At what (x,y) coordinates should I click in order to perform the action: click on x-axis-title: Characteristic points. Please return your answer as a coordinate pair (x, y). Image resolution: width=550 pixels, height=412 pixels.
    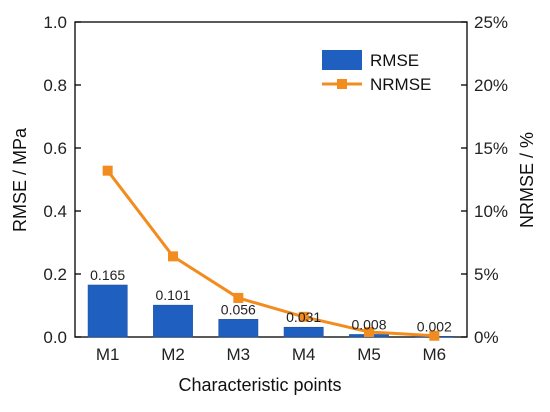
    Looking at the image, I should click on (259, 385).